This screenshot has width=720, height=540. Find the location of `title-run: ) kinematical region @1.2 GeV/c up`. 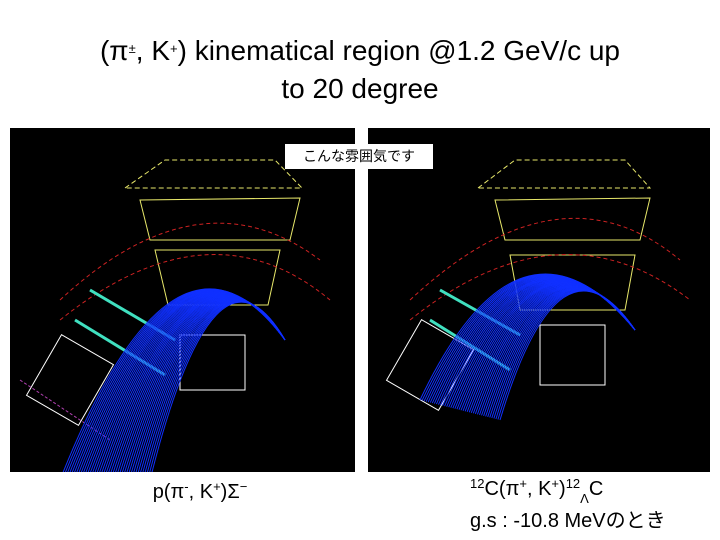

title-run: ) kinematical region @1.2 GeV/c up is located at coordinates (399, 50).